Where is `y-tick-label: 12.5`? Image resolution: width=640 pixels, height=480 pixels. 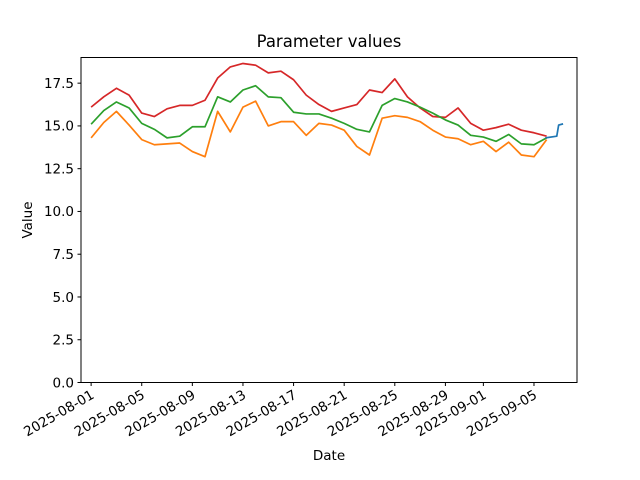
y-tick-label: 12.5 is located at coordinates (59, 169).